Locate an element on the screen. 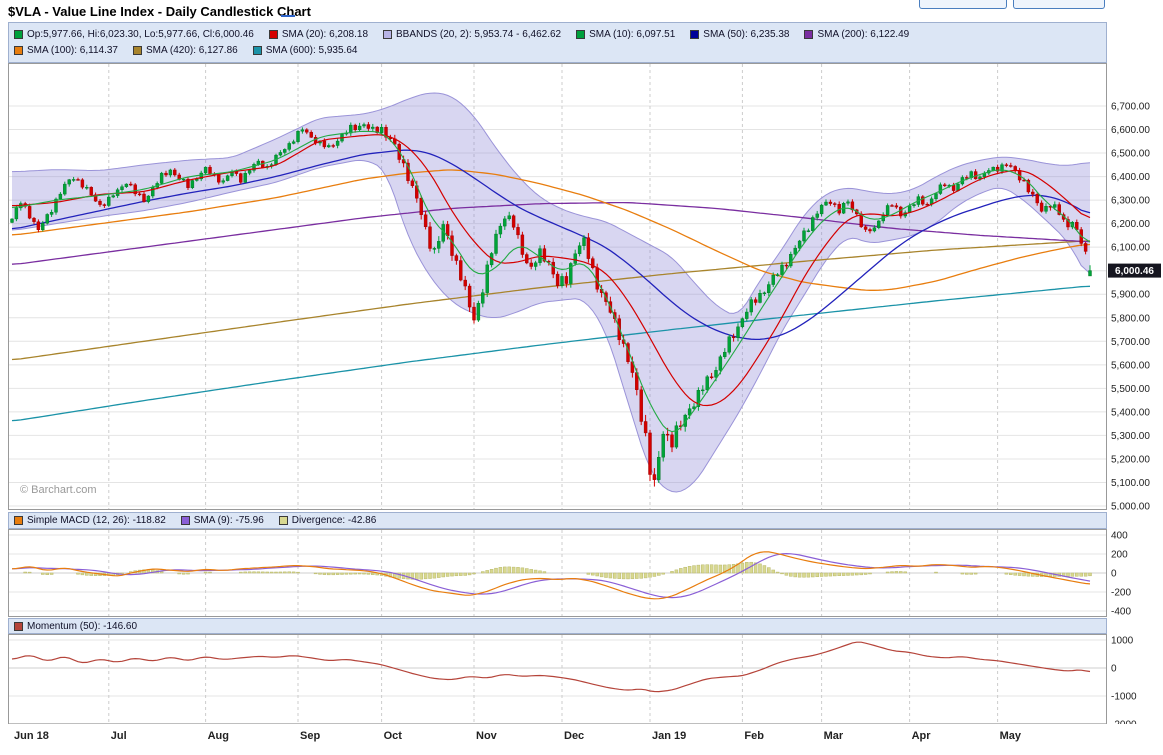 Image resolution: width=1163 pixels, height=755 pixels. legend-item: Divergence: -42.86 is located at coordinates (327, 520).